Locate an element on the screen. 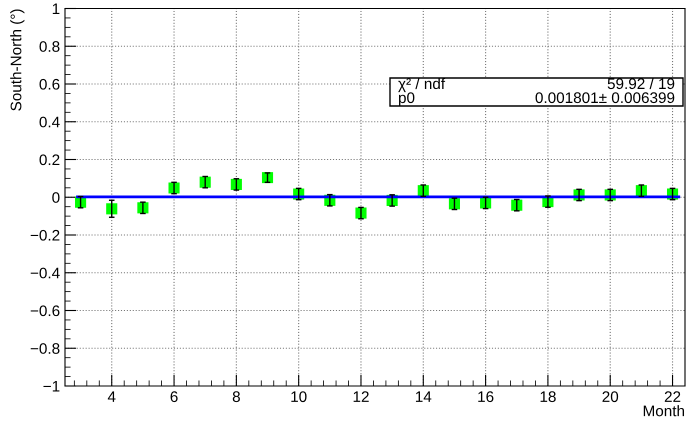 This screenshot has width=699, height=421. y-tick-label: 0.4 is located at coordinates (50, 122).